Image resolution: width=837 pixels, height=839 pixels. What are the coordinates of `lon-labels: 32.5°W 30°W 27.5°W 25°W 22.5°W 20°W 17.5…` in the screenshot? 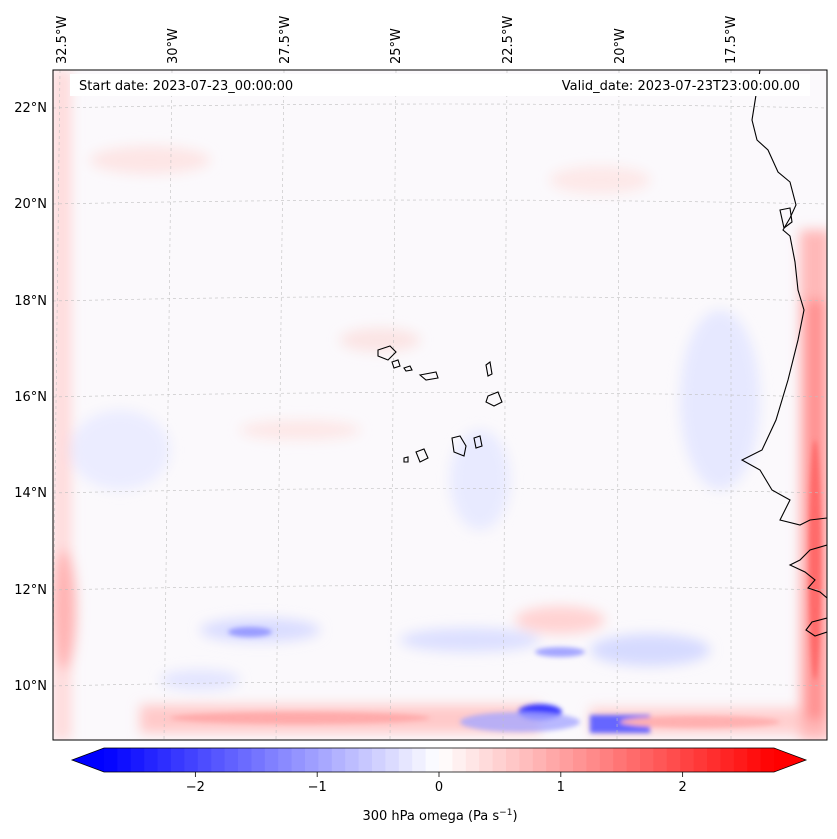 It's located at (397, 40).